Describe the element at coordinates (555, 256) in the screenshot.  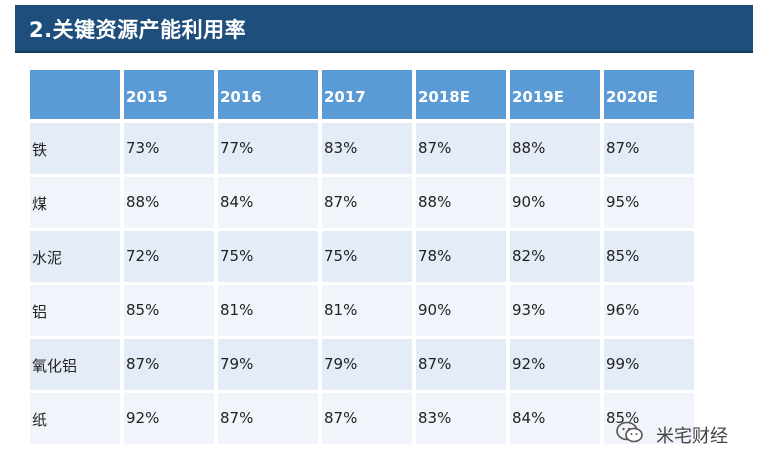
I see `value-cell: 82%` at that location.